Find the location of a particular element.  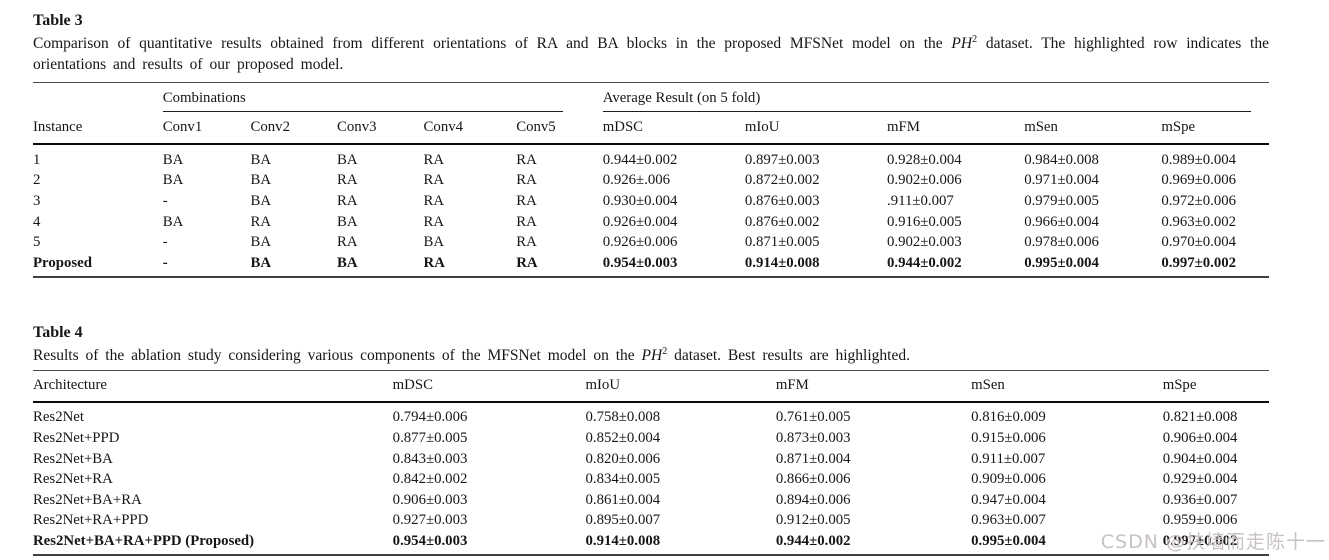

instance-cell: 2 is located at coordinates (37, 180).